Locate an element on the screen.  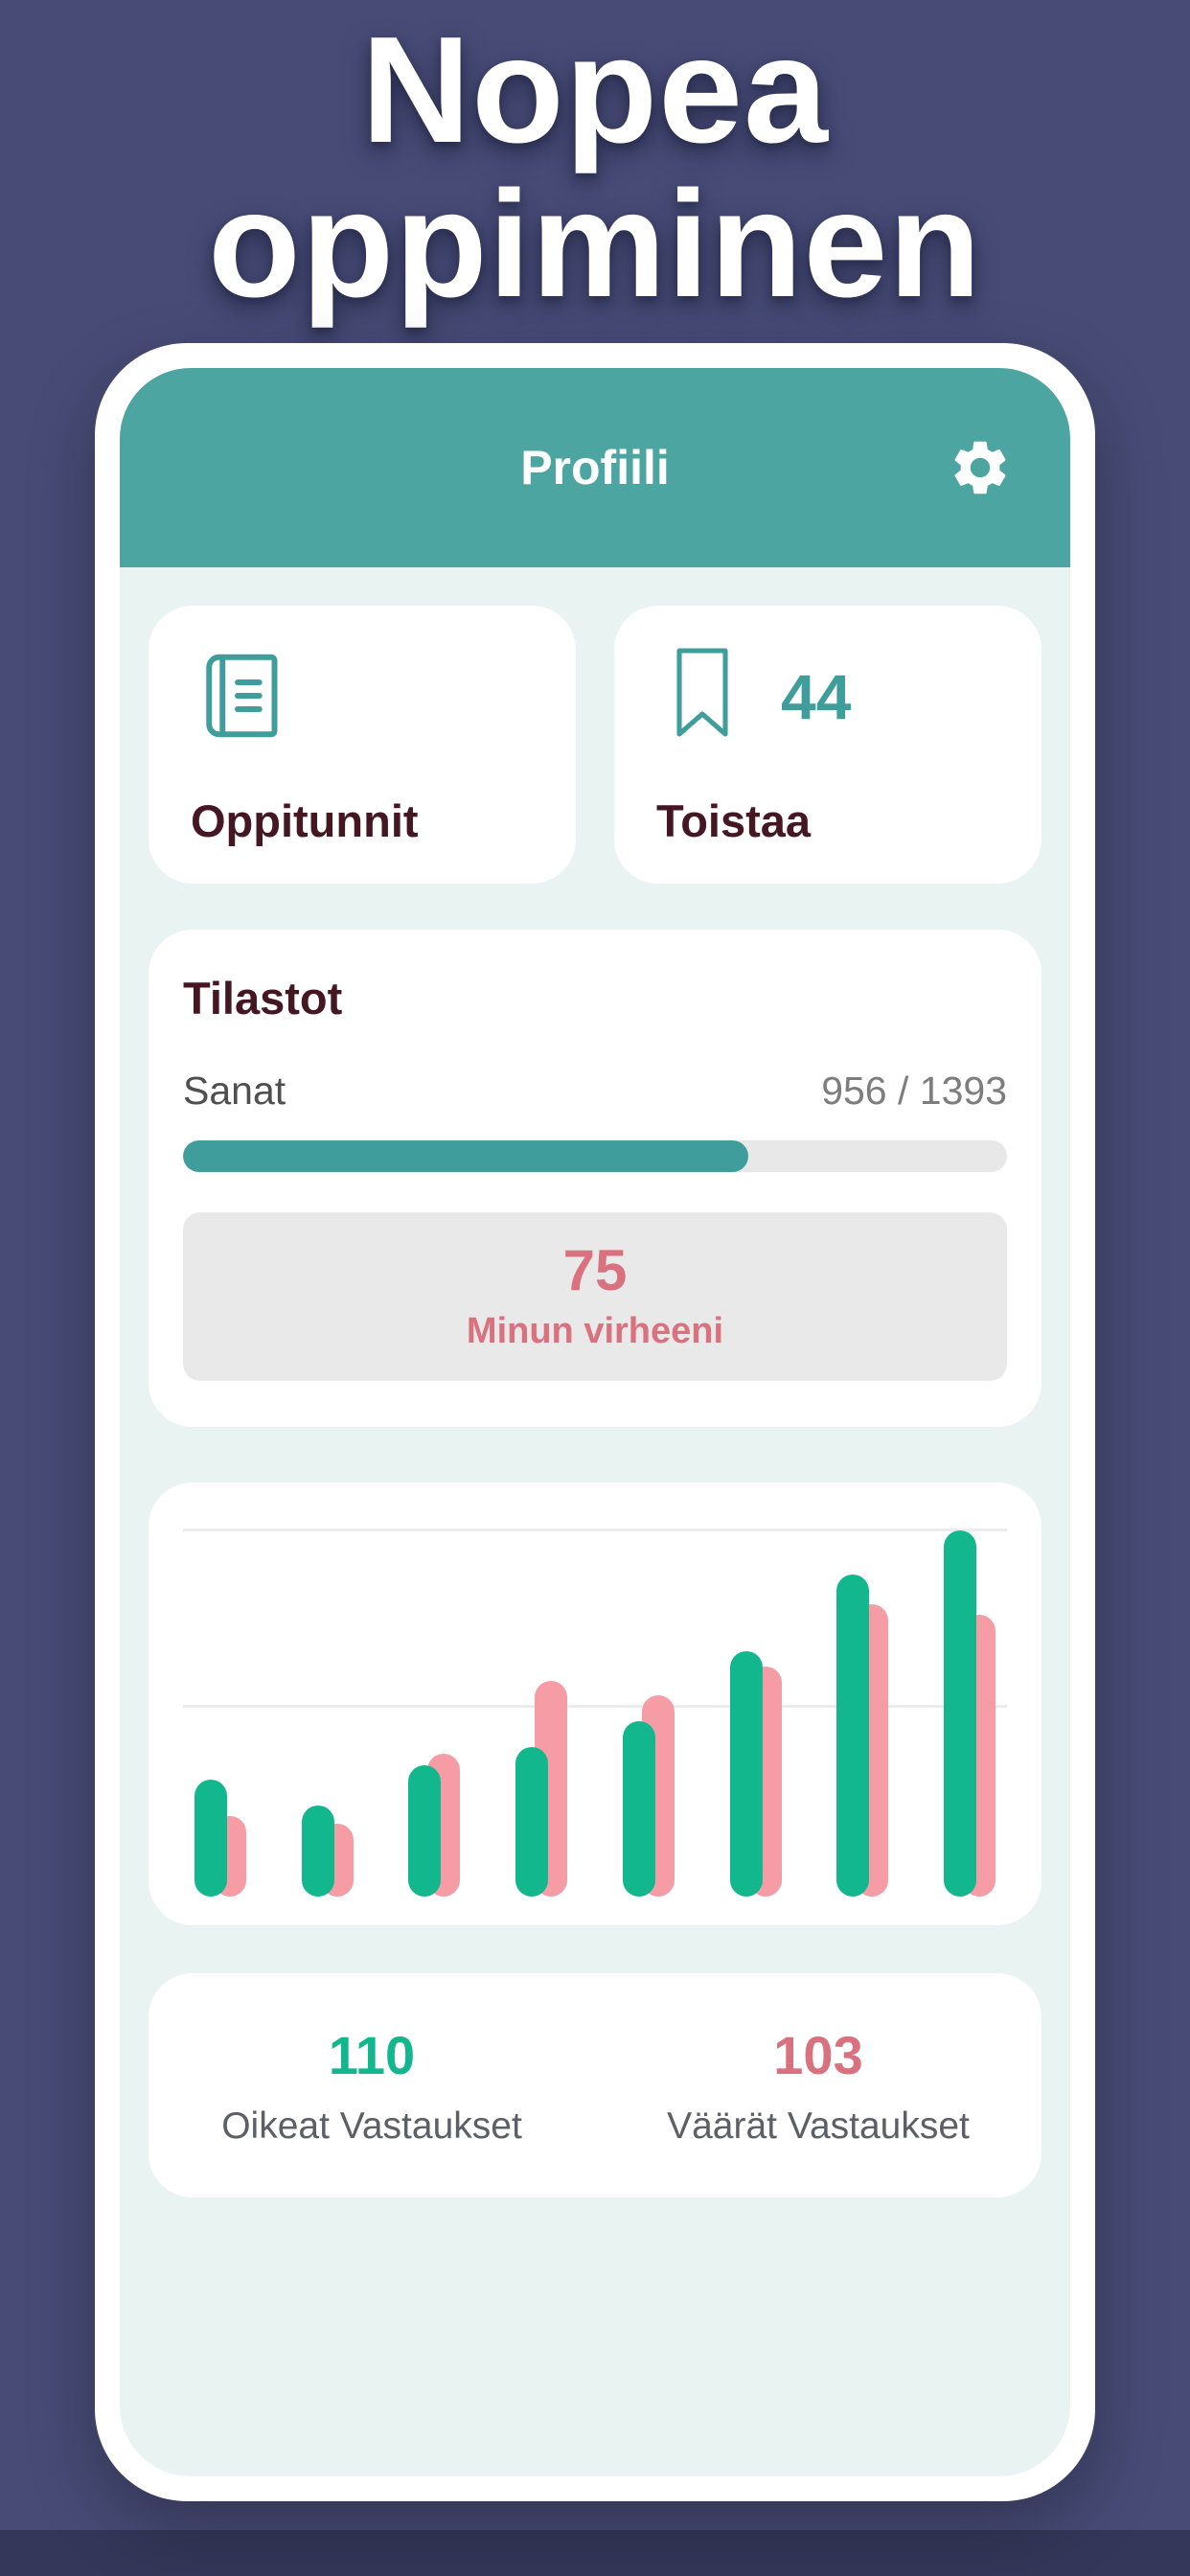
hero-title-line2: oppiminen is located at coordinates (595, 245).